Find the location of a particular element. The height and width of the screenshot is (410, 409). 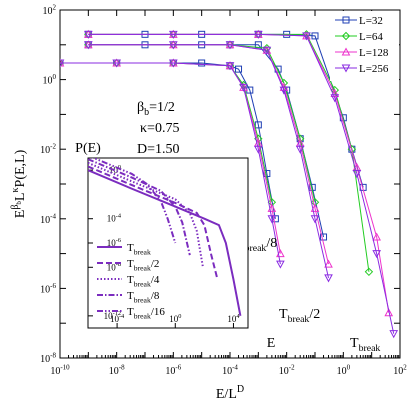

inset-y-tick-label: 10⁻⁸ is located at coordinates (114, 266).